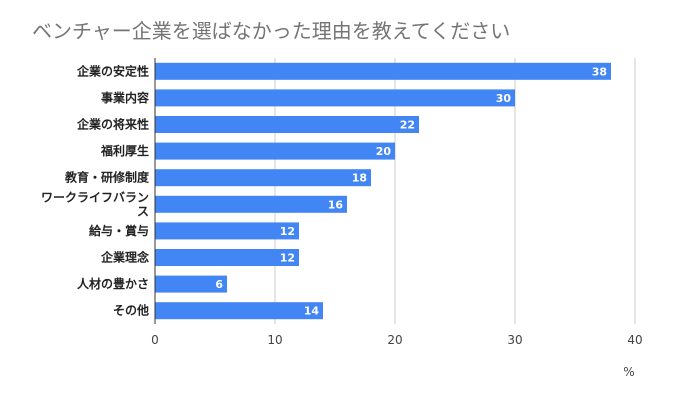 This screenshot has width=674, height=400. I want to click on bar-value-label: 38, so click(599, 71).